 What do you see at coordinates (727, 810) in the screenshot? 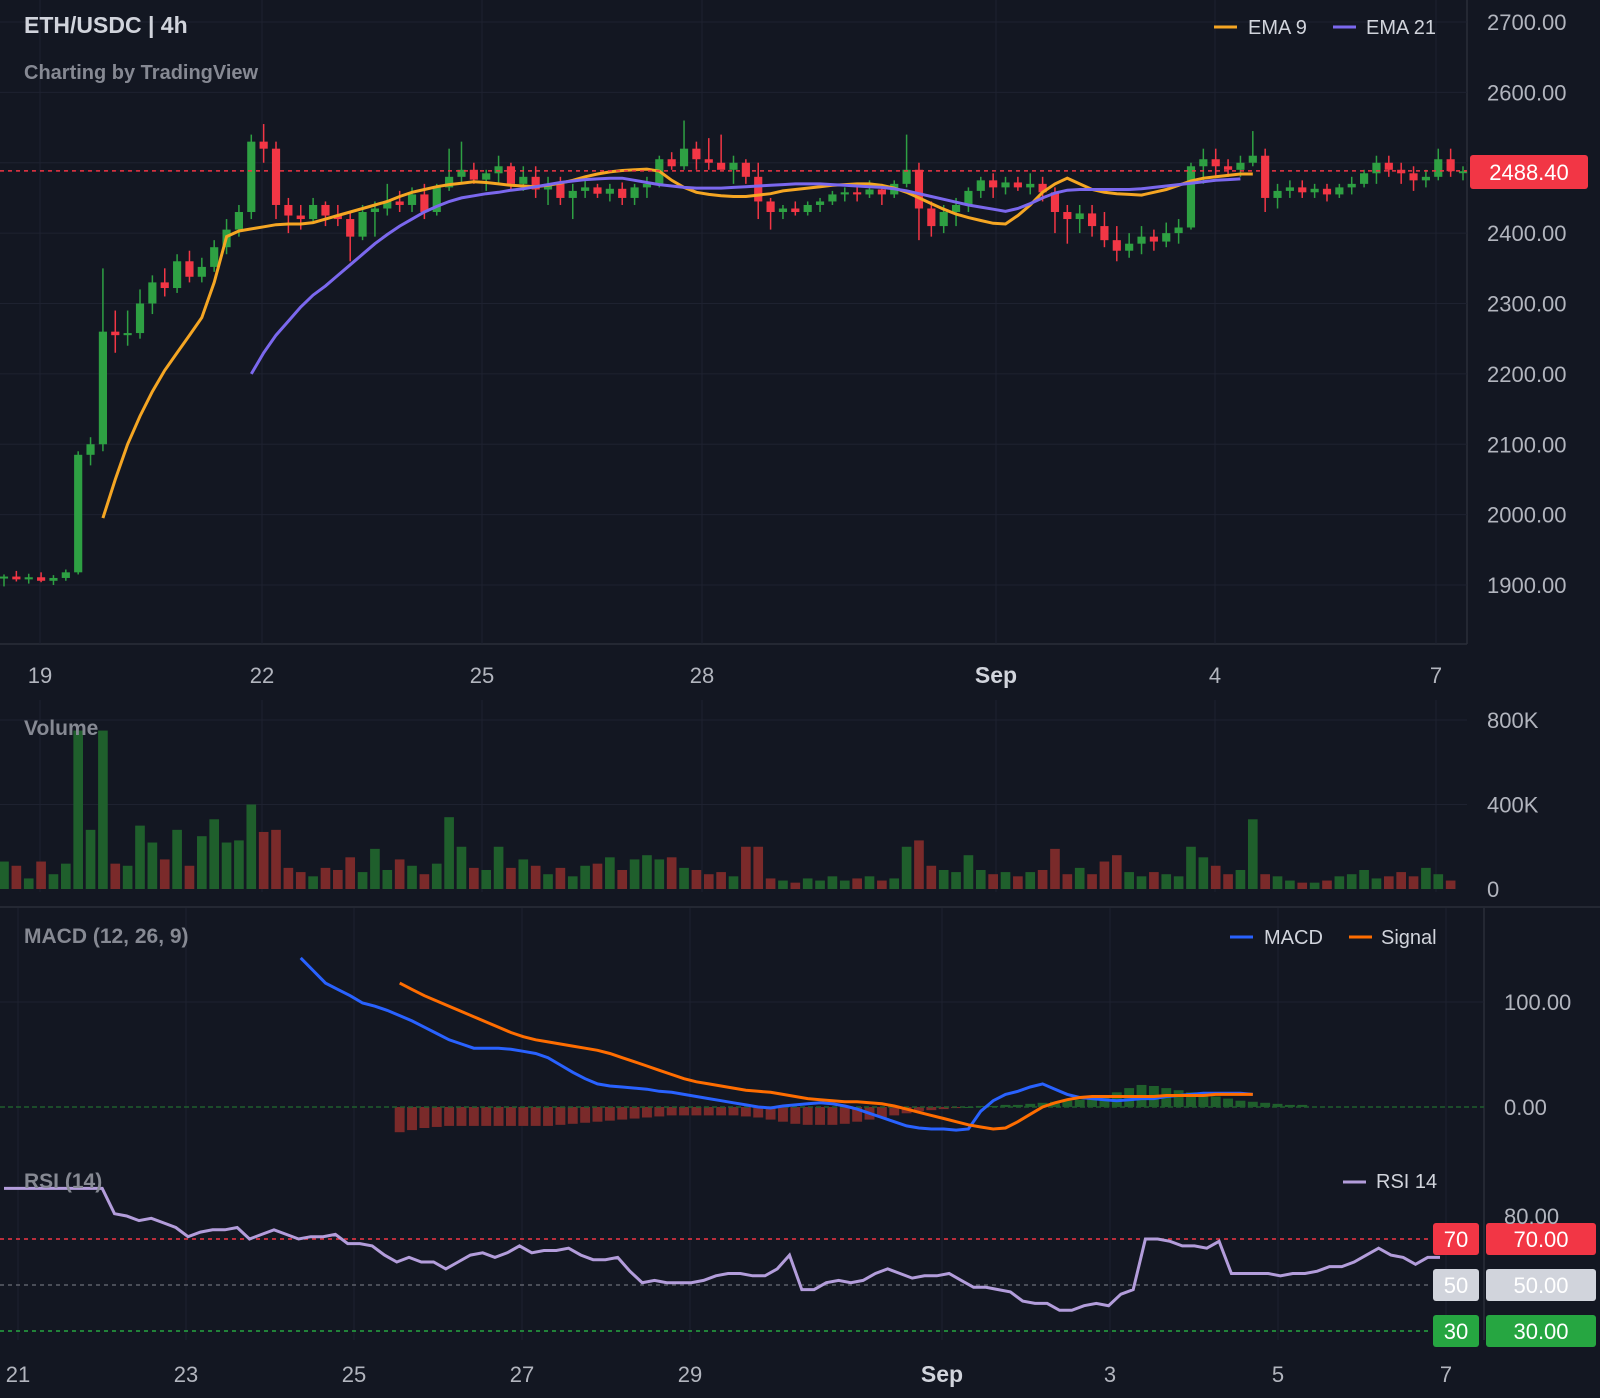
I see `volume-bars` at bounding box center [727, 810].